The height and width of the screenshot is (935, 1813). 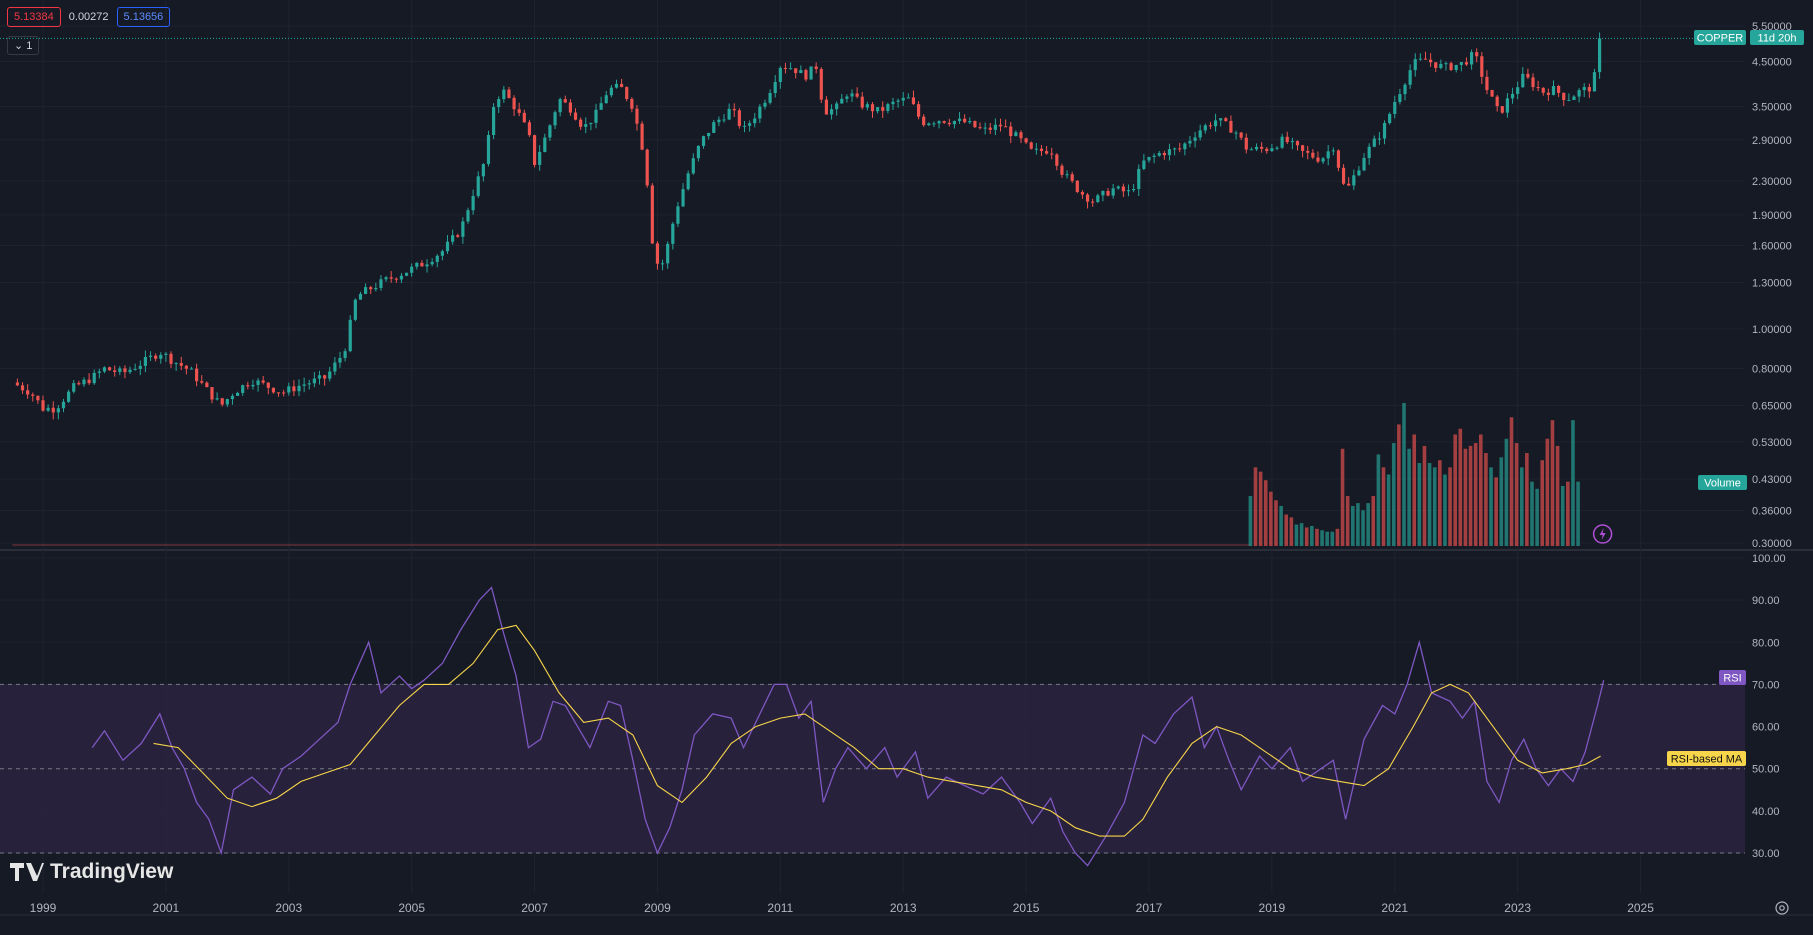 I want to click on bid-price: 5.13384, so click(x=34, y=17).